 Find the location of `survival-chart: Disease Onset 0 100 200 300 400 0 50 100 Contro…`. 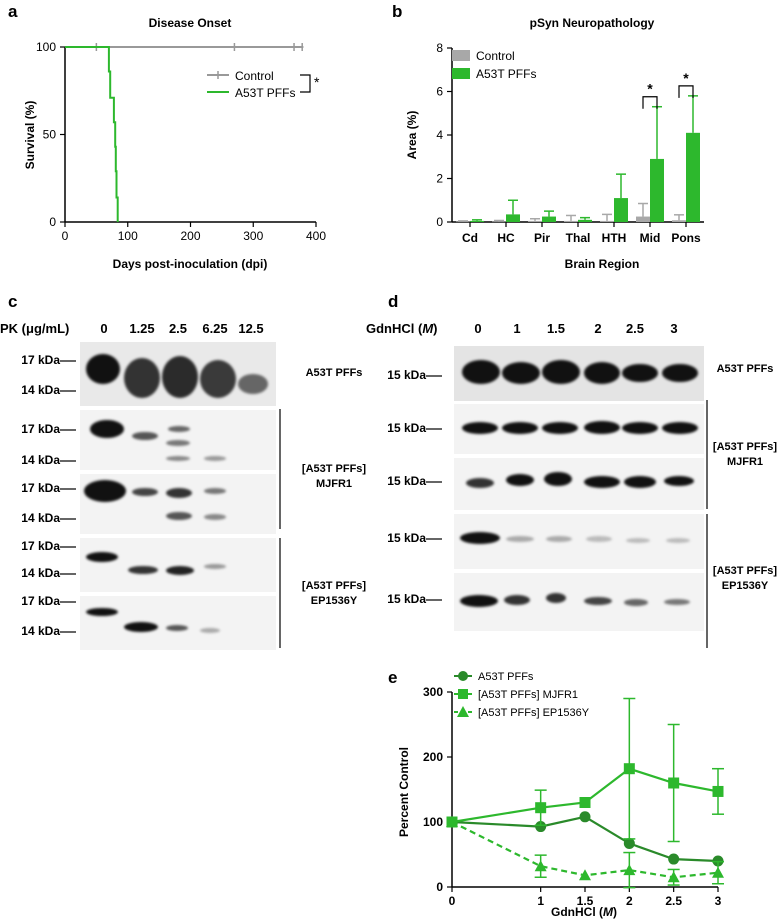

survival-chart: Disease Onset 0 100 200 300 400 0 50 100 Contro… is located at coordinates (174, 143).